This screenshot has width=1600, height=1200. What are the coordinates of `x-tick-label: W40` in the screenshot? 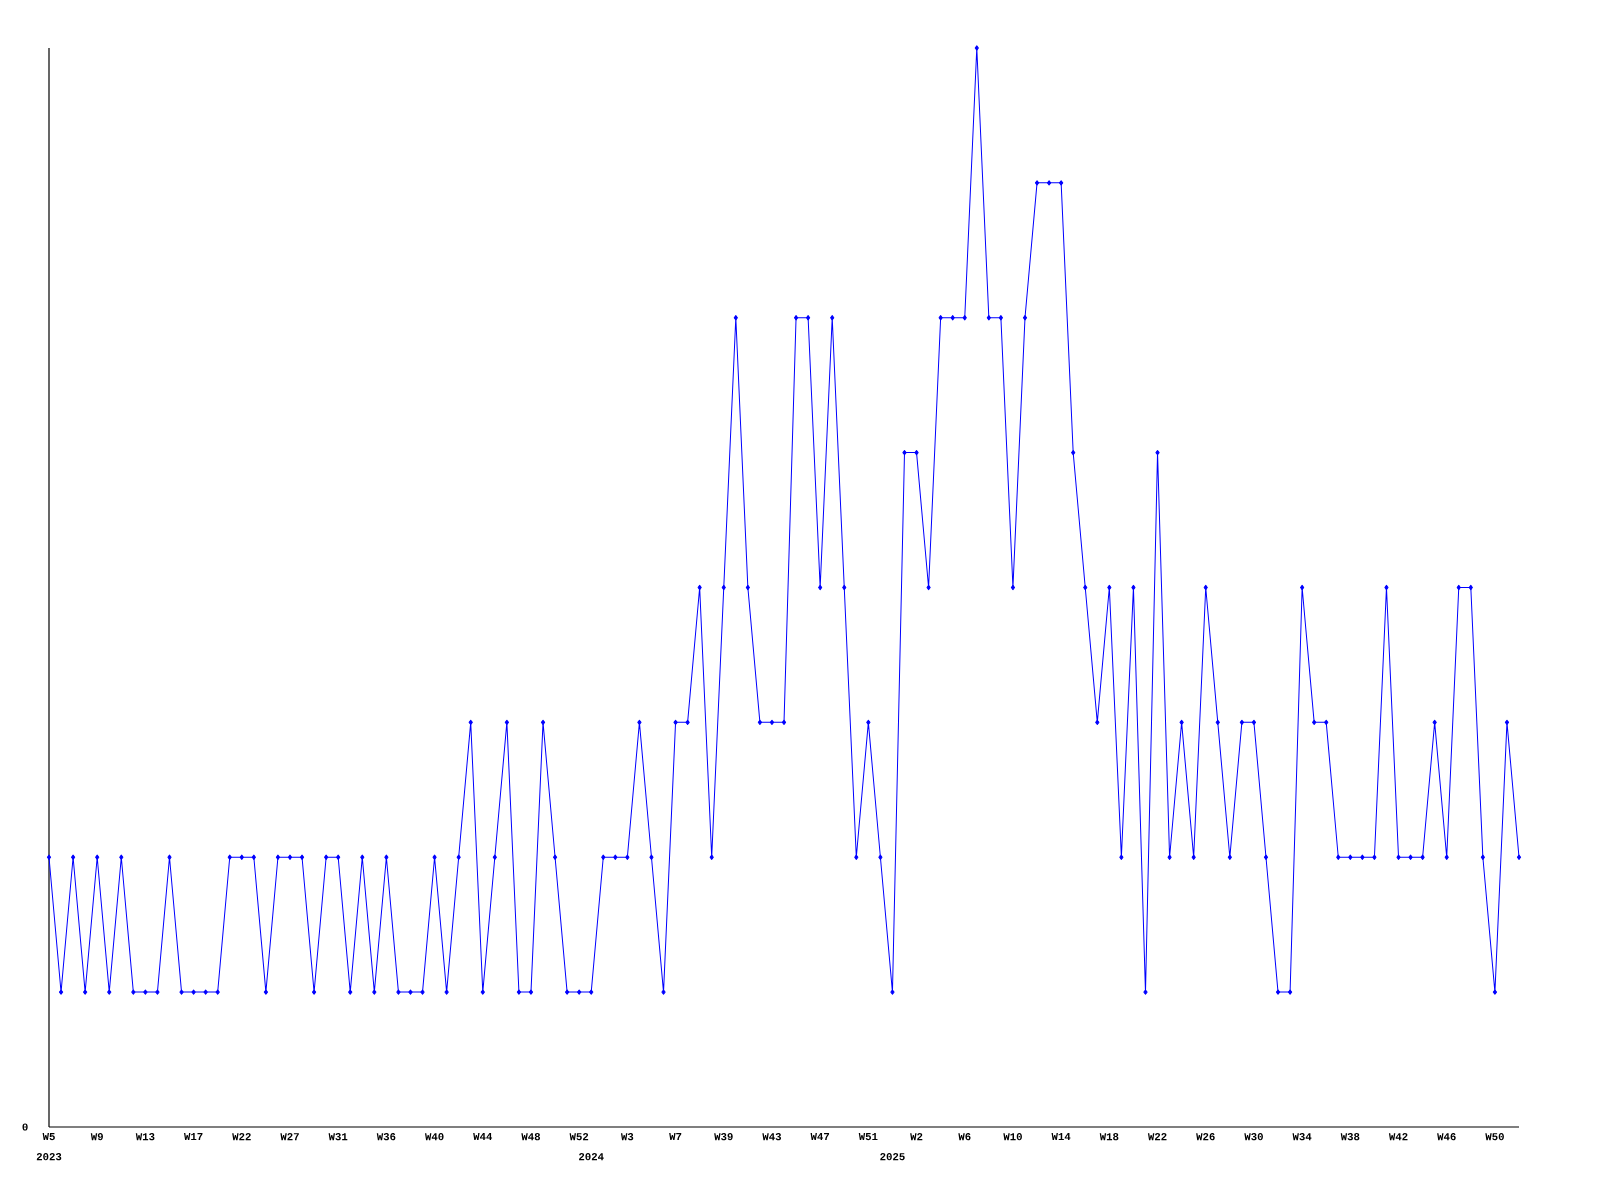 It's located at (434, 1137).